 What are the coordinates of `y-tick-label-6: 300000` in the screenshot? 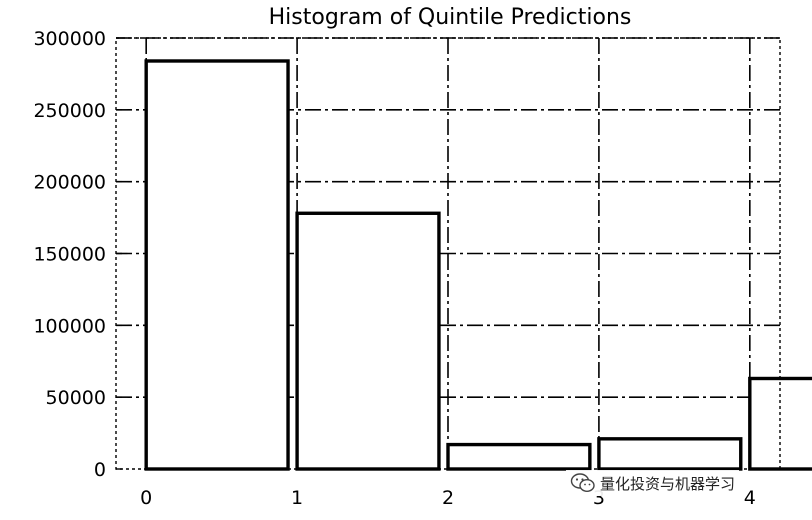 It's located at (69, 39).